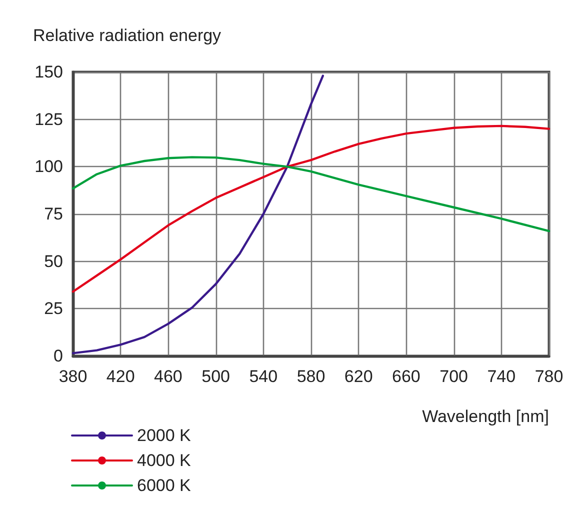  I want to click on x-tick-label: 740, so click(501, 376).